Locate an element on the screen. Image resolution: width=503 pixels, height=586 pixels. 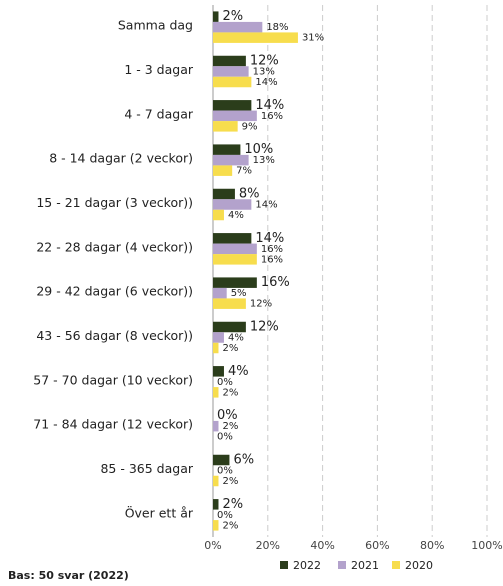
value-label: 5% is located at coordinates (239, 293).